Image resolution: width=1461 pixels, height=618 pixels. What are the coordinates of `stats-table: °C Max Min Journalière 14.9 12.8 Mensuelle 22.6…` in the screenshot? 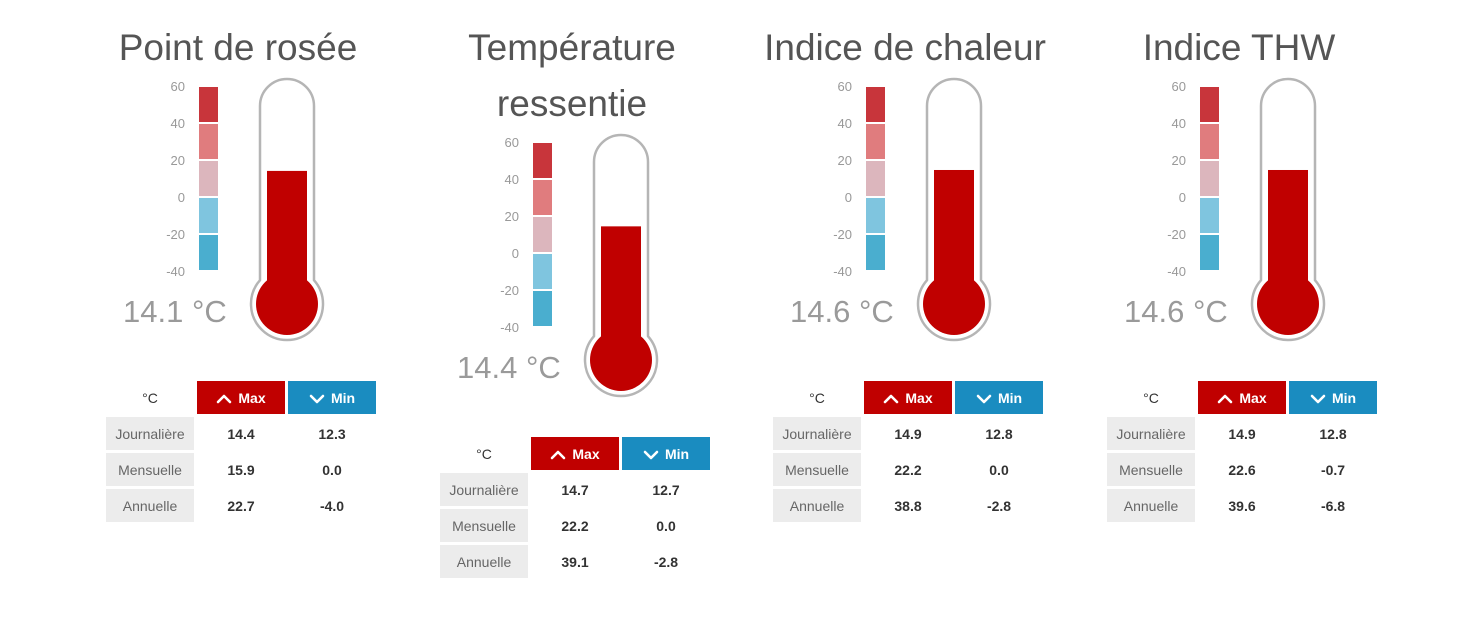 It's located at (1242, 451).